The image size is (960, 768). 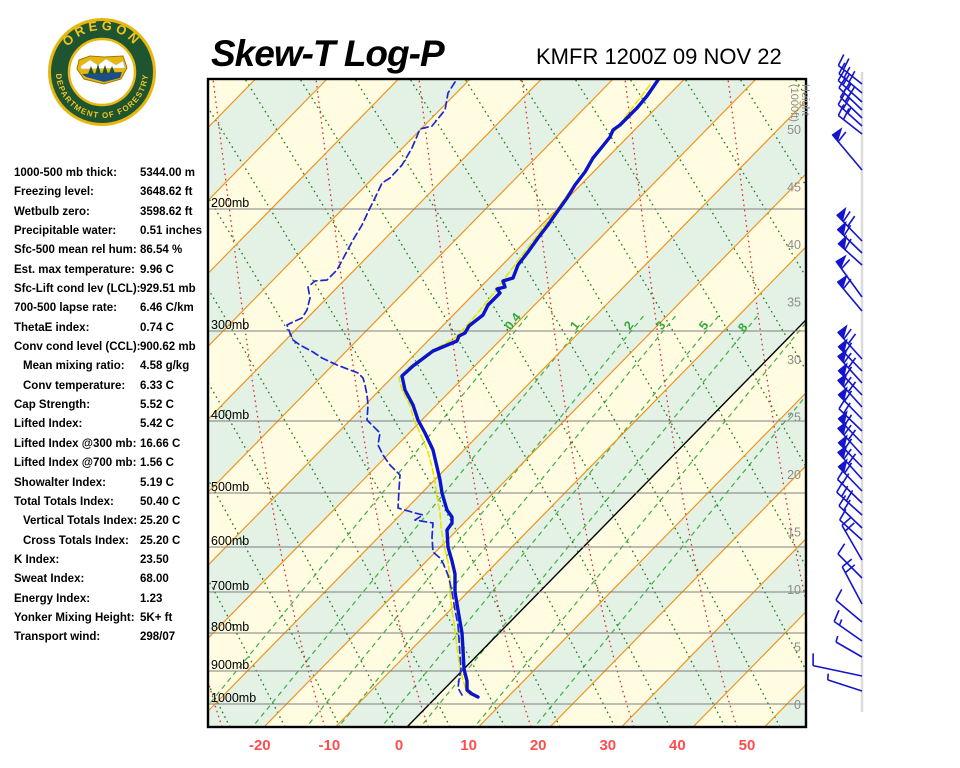 I want to click on stat-row: Sfc-Lift cond lev (LCL): 929.51 mb, so click(x=114, y=292).